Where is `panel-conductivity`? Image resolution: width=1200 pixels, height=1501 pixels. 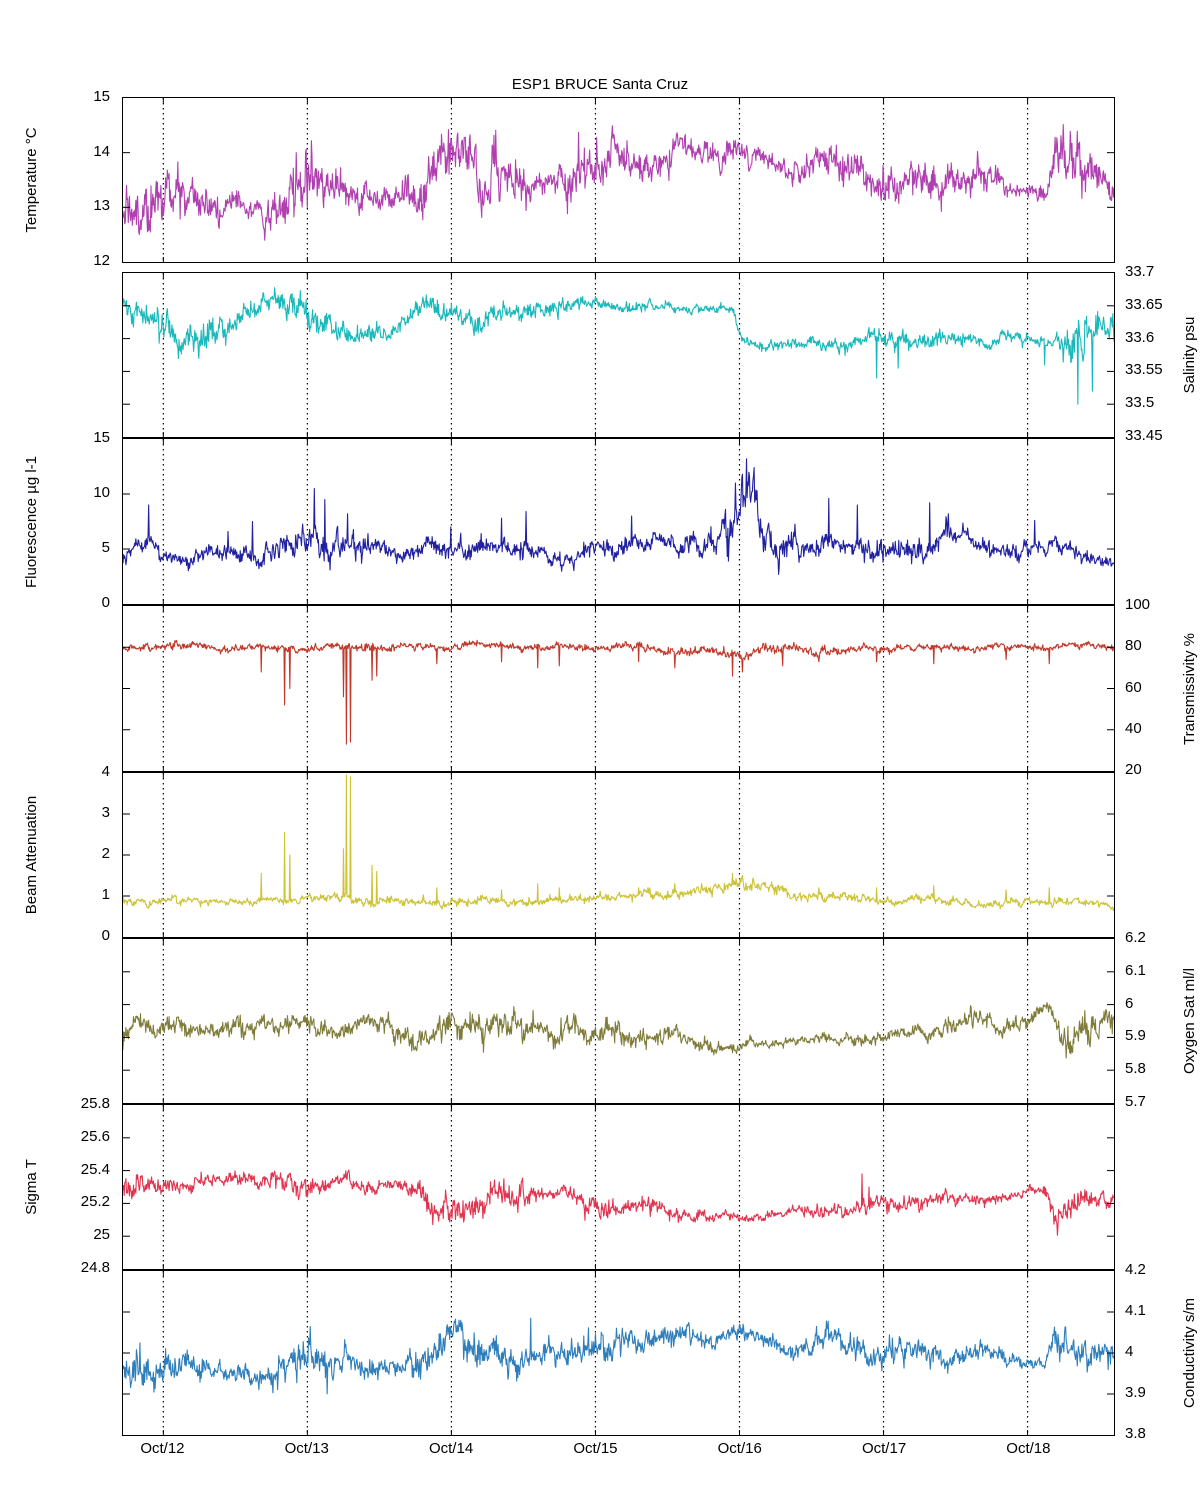
panel-conductivity is located at coordinates (618, 1353).